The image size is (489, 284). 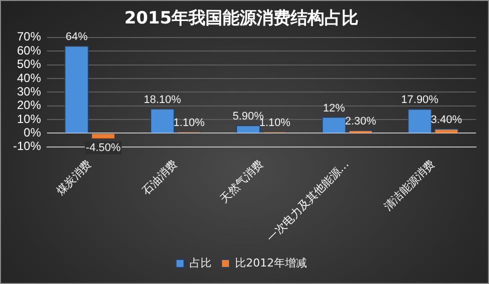 I want to click on data-label: 2.30%, so click(x=360, y=122).